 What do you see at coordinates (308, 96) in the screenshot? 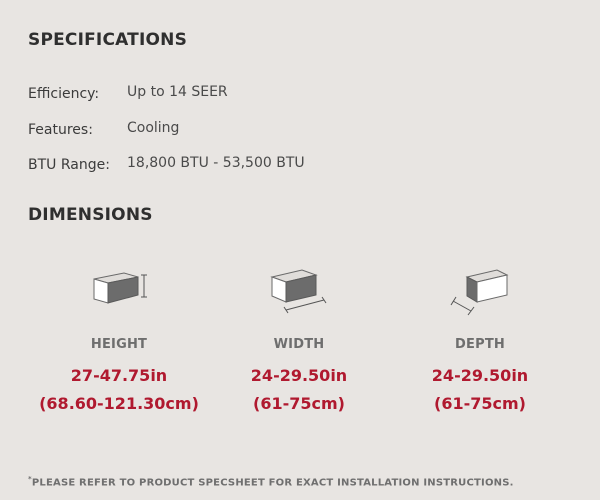
I see `spec-row-efficiency: Efficiency: Up to 14 SEER` at bounding box center [308, 96].